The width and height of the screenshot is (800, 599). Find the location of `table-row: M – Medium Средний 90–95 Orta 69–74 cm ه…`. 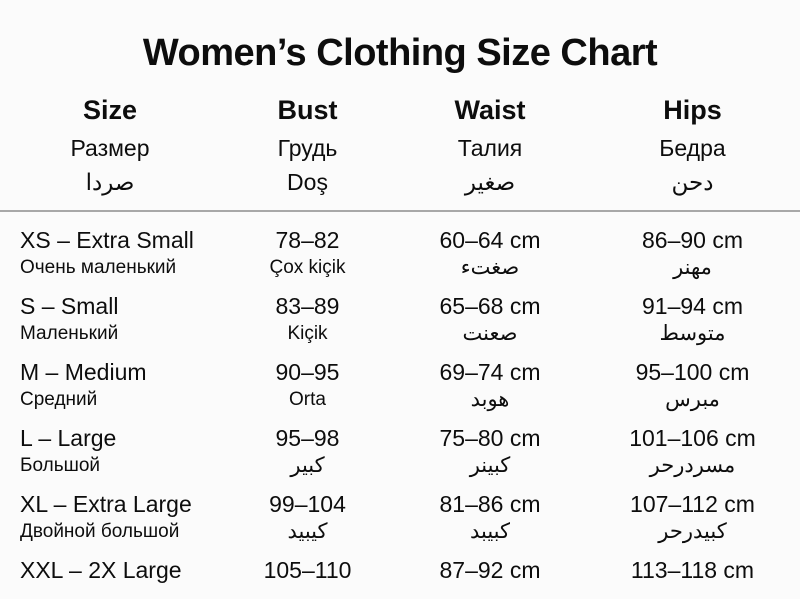

table-row: M – Medium Средний 90–95 Orta 69–74 cm ه… is located at coordinates (400, 385).